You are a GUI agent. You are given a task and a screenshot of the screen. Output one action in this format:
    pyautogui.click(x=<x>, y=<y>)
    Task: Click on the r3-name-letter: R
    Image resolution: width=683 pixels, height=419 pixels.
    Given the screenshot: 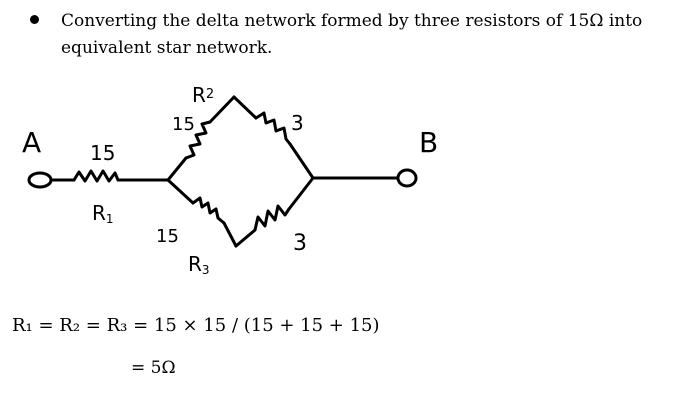 What is the action you would take?
    pyautogui.click(x=195, y=264)
    